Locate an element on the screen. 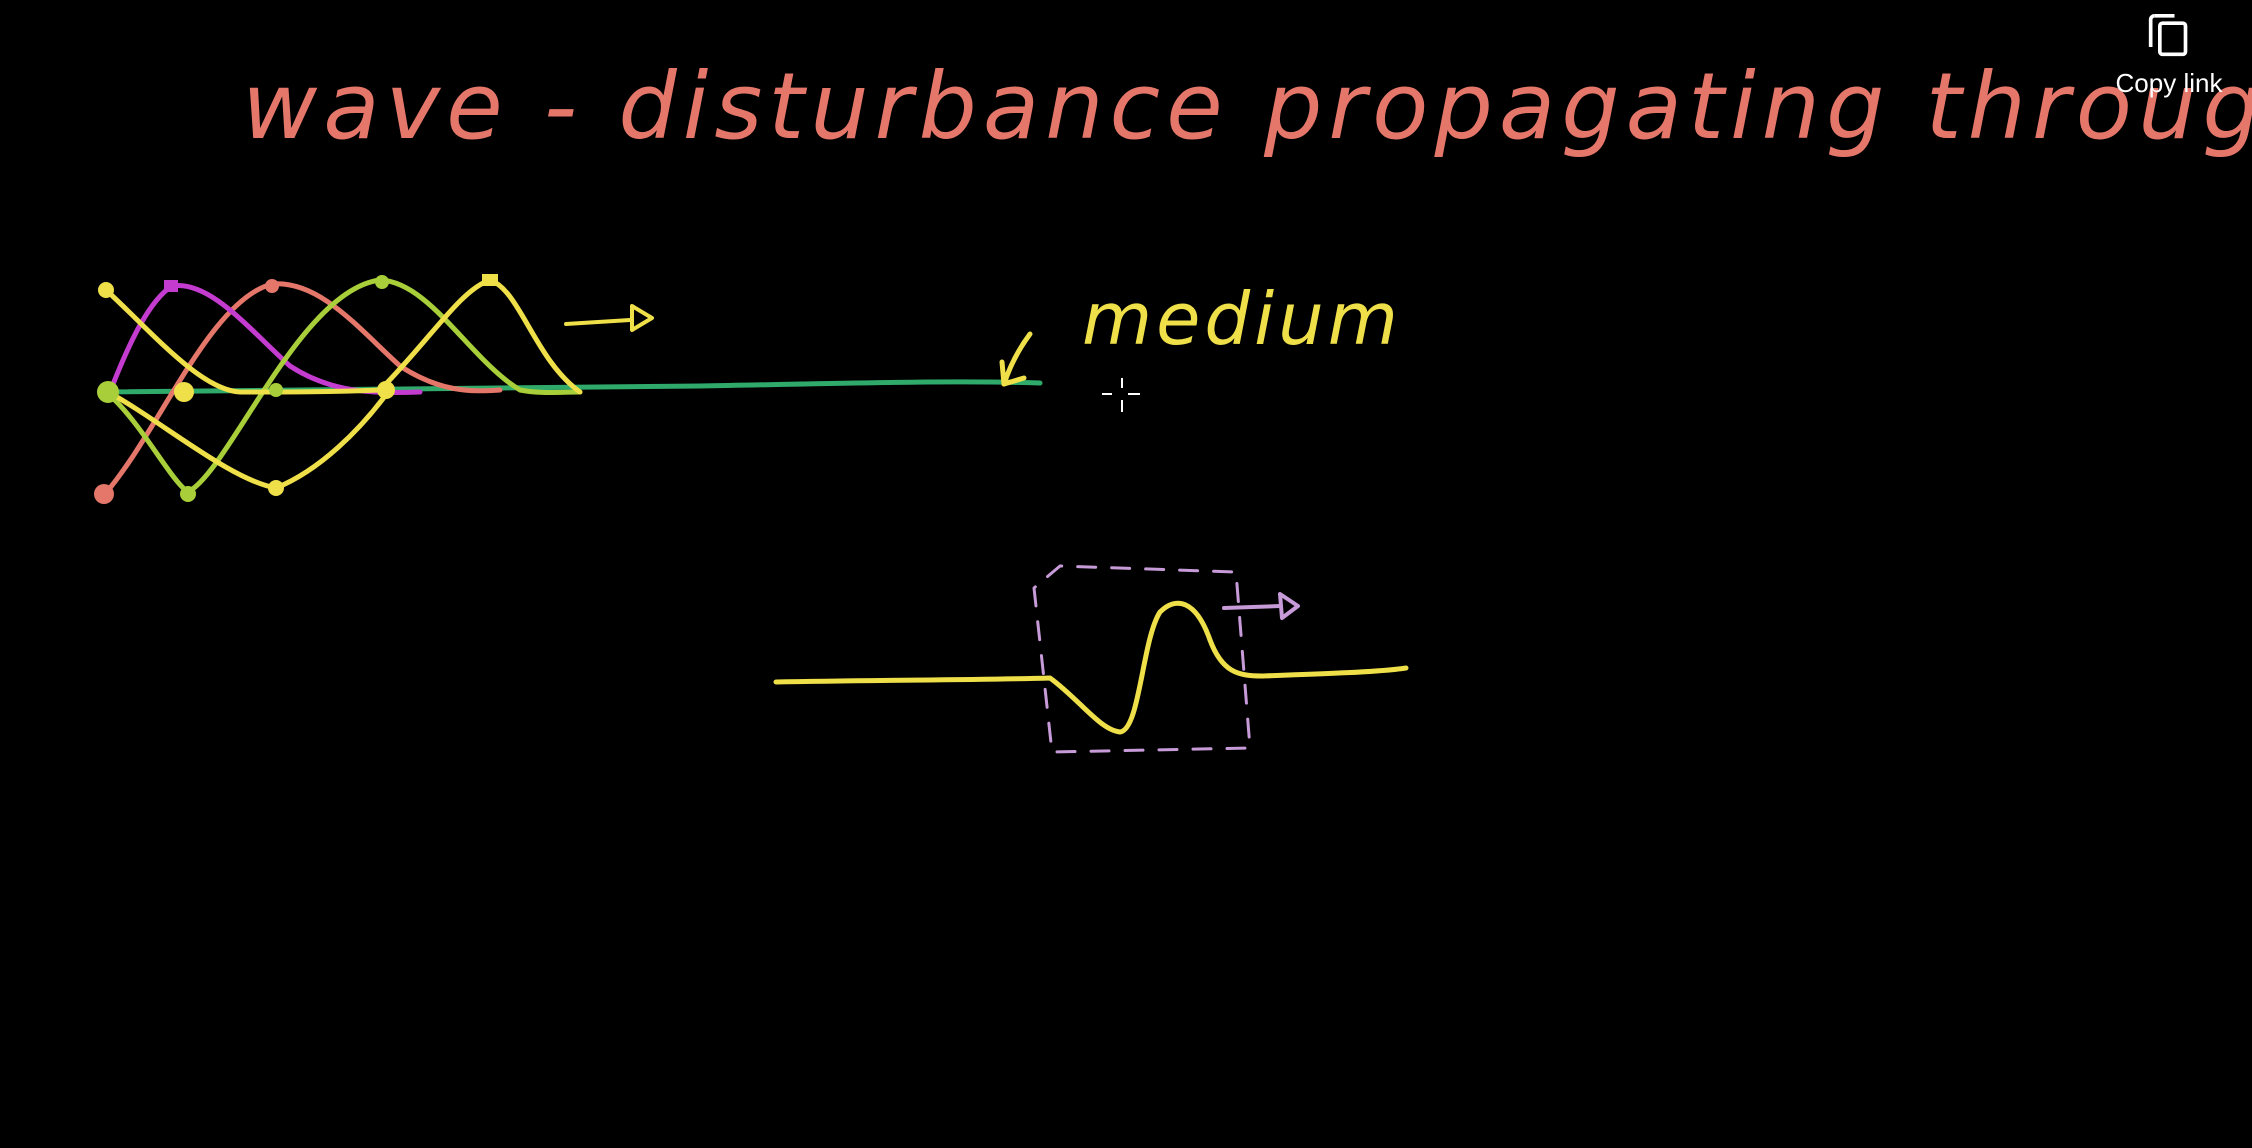  dot-peak-lime is located at coordinates (382, 282).